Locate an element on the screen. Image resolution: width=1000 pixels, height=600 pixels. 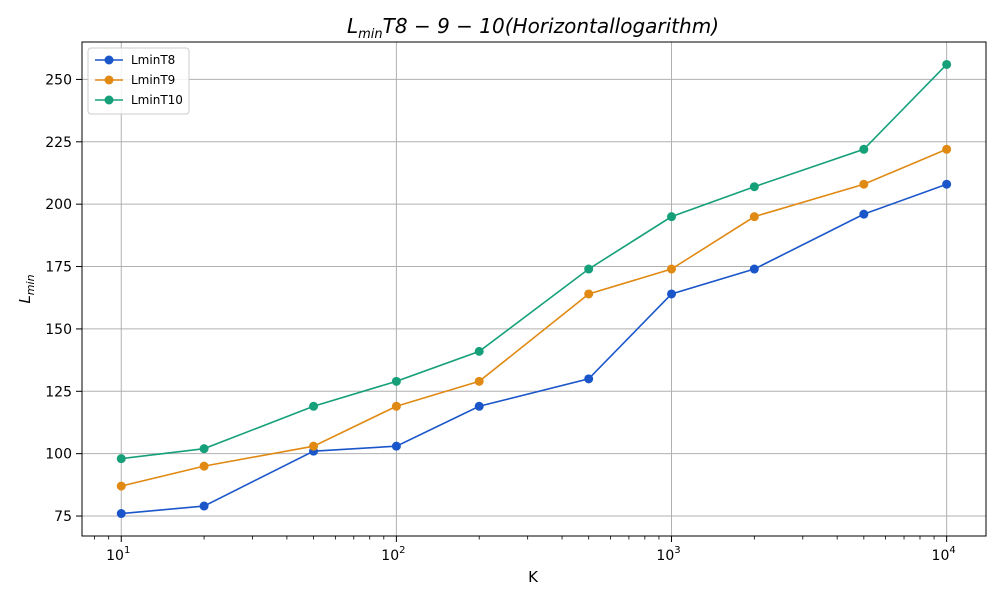
x-tick-label: 10³ is located at coordinates (668, 554).